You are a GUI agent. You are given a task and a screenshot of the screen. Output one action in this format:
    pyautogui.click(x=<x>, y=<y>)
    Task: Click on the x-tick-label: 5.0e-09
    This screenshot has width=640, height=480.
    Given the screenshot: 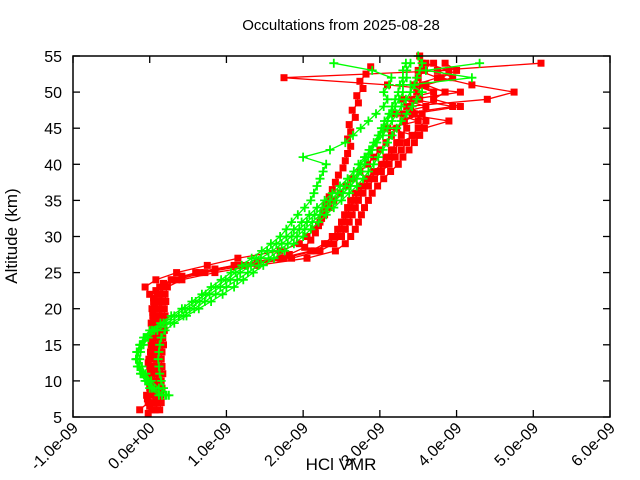 What is the action you would take?
    pyautogui.click(x=517, y=445)
    